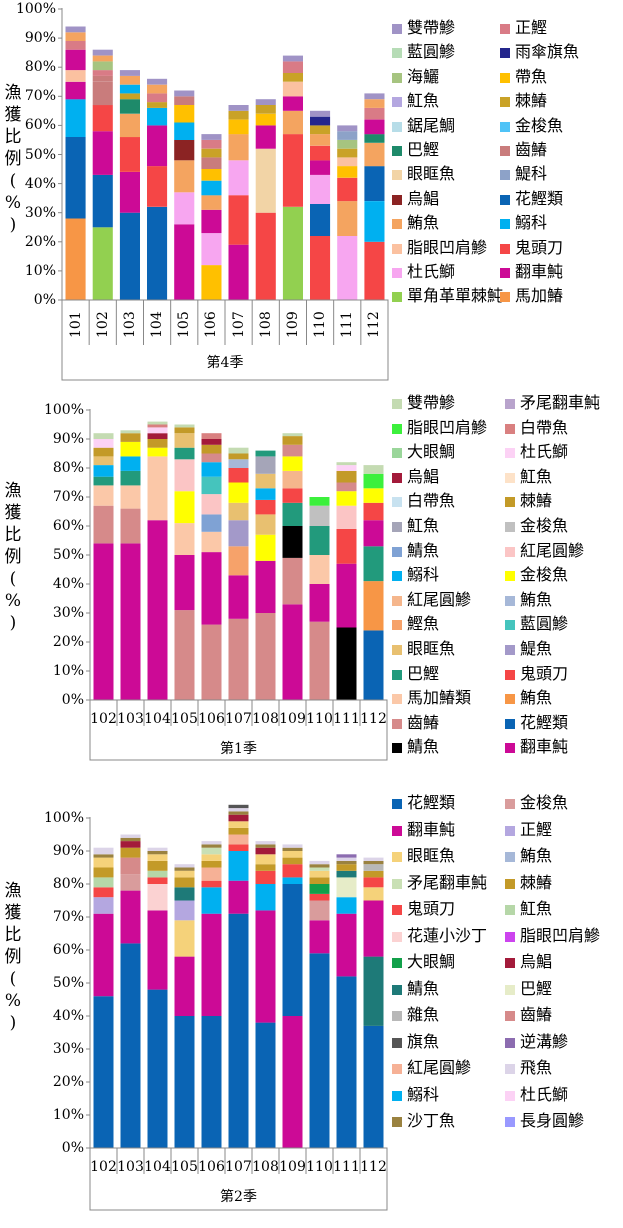  I want to click on x-tick-label: 106, so click(211, 1167).